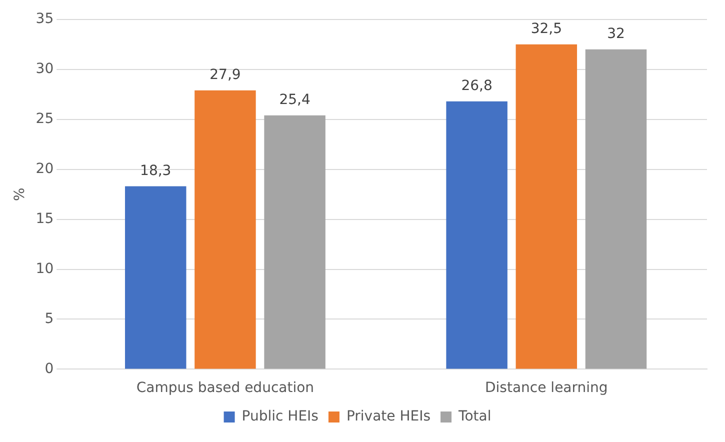 The width and height of the screenshot is (725, 442). What do you see at coordinates (225, 388) in the screenshot?
I see `x-tick-label: Campus based education` at bounding box center [225, 388].